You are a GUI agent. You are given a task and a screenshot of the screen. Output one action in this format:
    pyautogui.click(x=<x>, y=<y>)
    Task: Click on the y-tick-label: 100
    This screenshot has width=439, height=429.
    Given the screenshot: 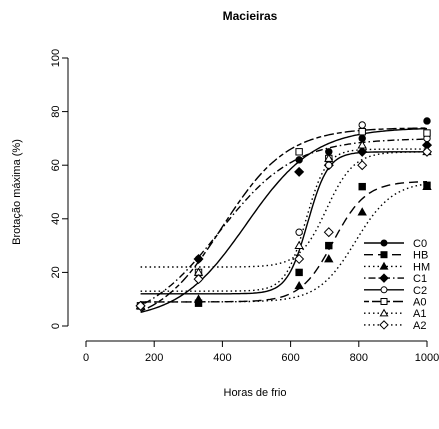 What is the action you would take?
    pyautogui.click(x=56, y=58)
    